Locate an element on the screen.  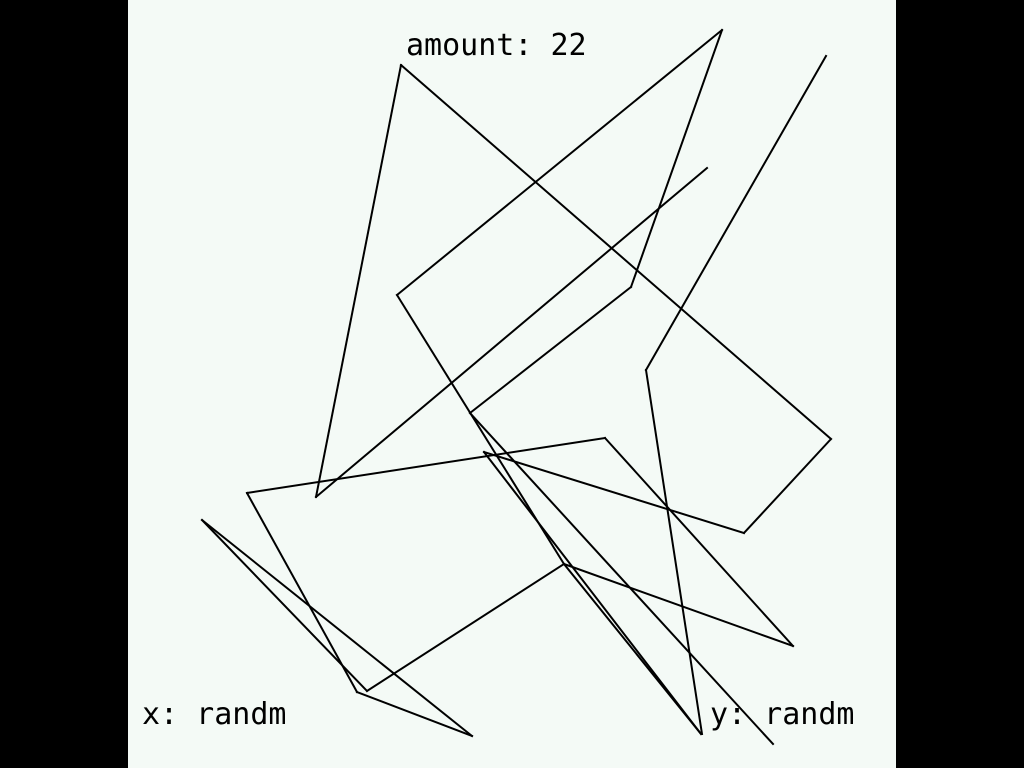
amount-readout: amount: 22 is located at coordinates (496, 45).